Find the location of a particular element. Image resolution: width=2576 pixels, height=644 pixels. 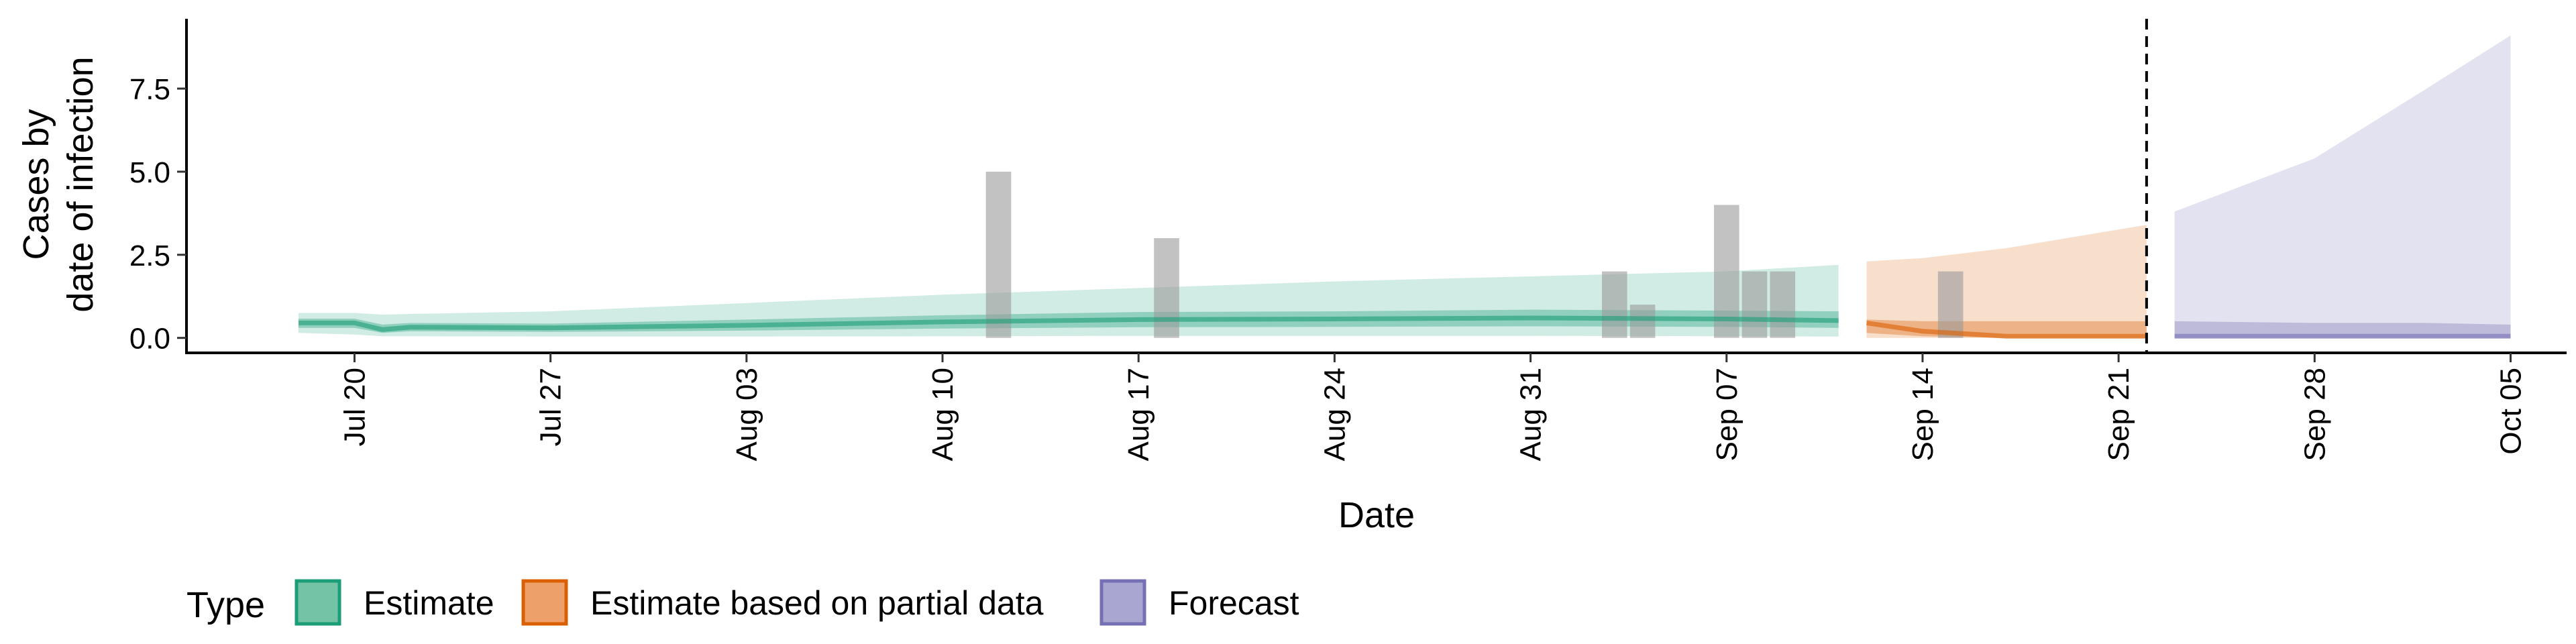

legend-label-2: Forecast is located at coordinates (1234, 603).